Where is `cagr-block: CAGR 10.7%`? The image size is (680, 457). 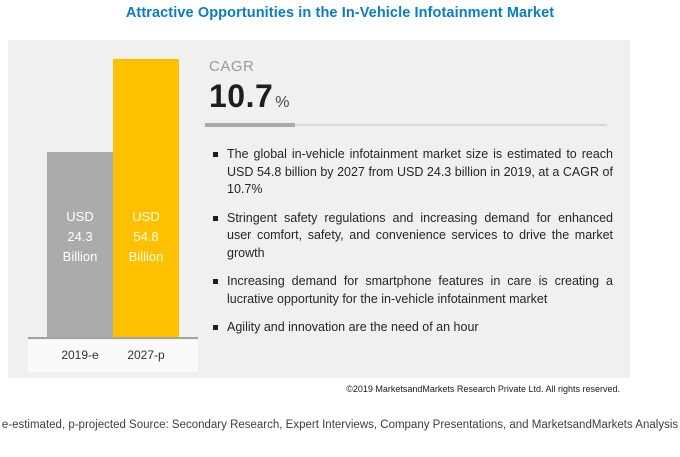
cagr-block: CAGR 10.7% is located at coordinates (249, 86).